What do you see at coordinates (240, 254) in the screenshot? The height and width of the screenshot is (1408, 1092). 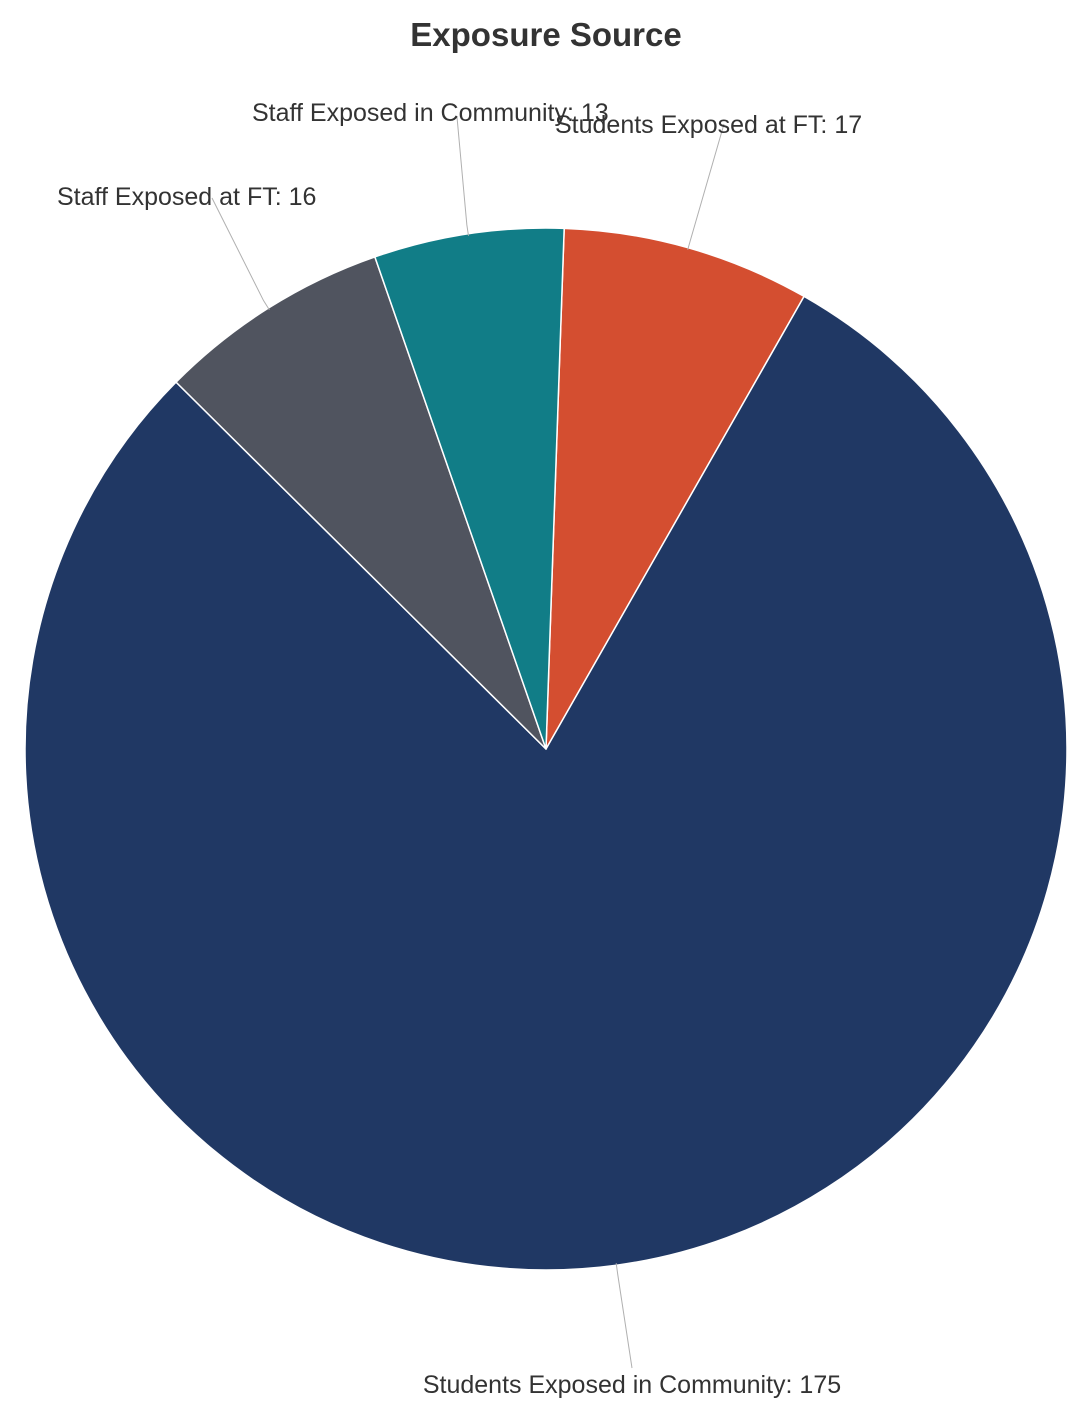 I see `leader-line-staff-exposed-at-ft` at bounding box center [240, 254].